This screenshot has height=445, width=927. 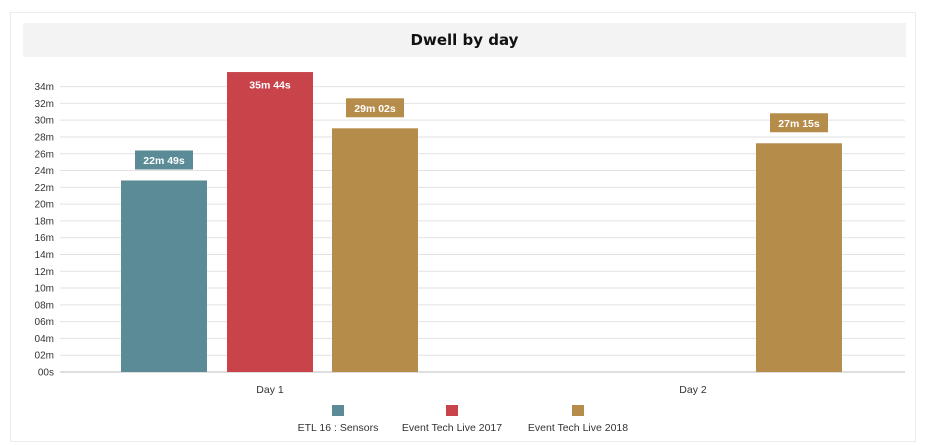 What do you see at coordinates (693, 390) in the screenshot?
I see `x-tick-label: Day 2` at bounding box center [693, 390].